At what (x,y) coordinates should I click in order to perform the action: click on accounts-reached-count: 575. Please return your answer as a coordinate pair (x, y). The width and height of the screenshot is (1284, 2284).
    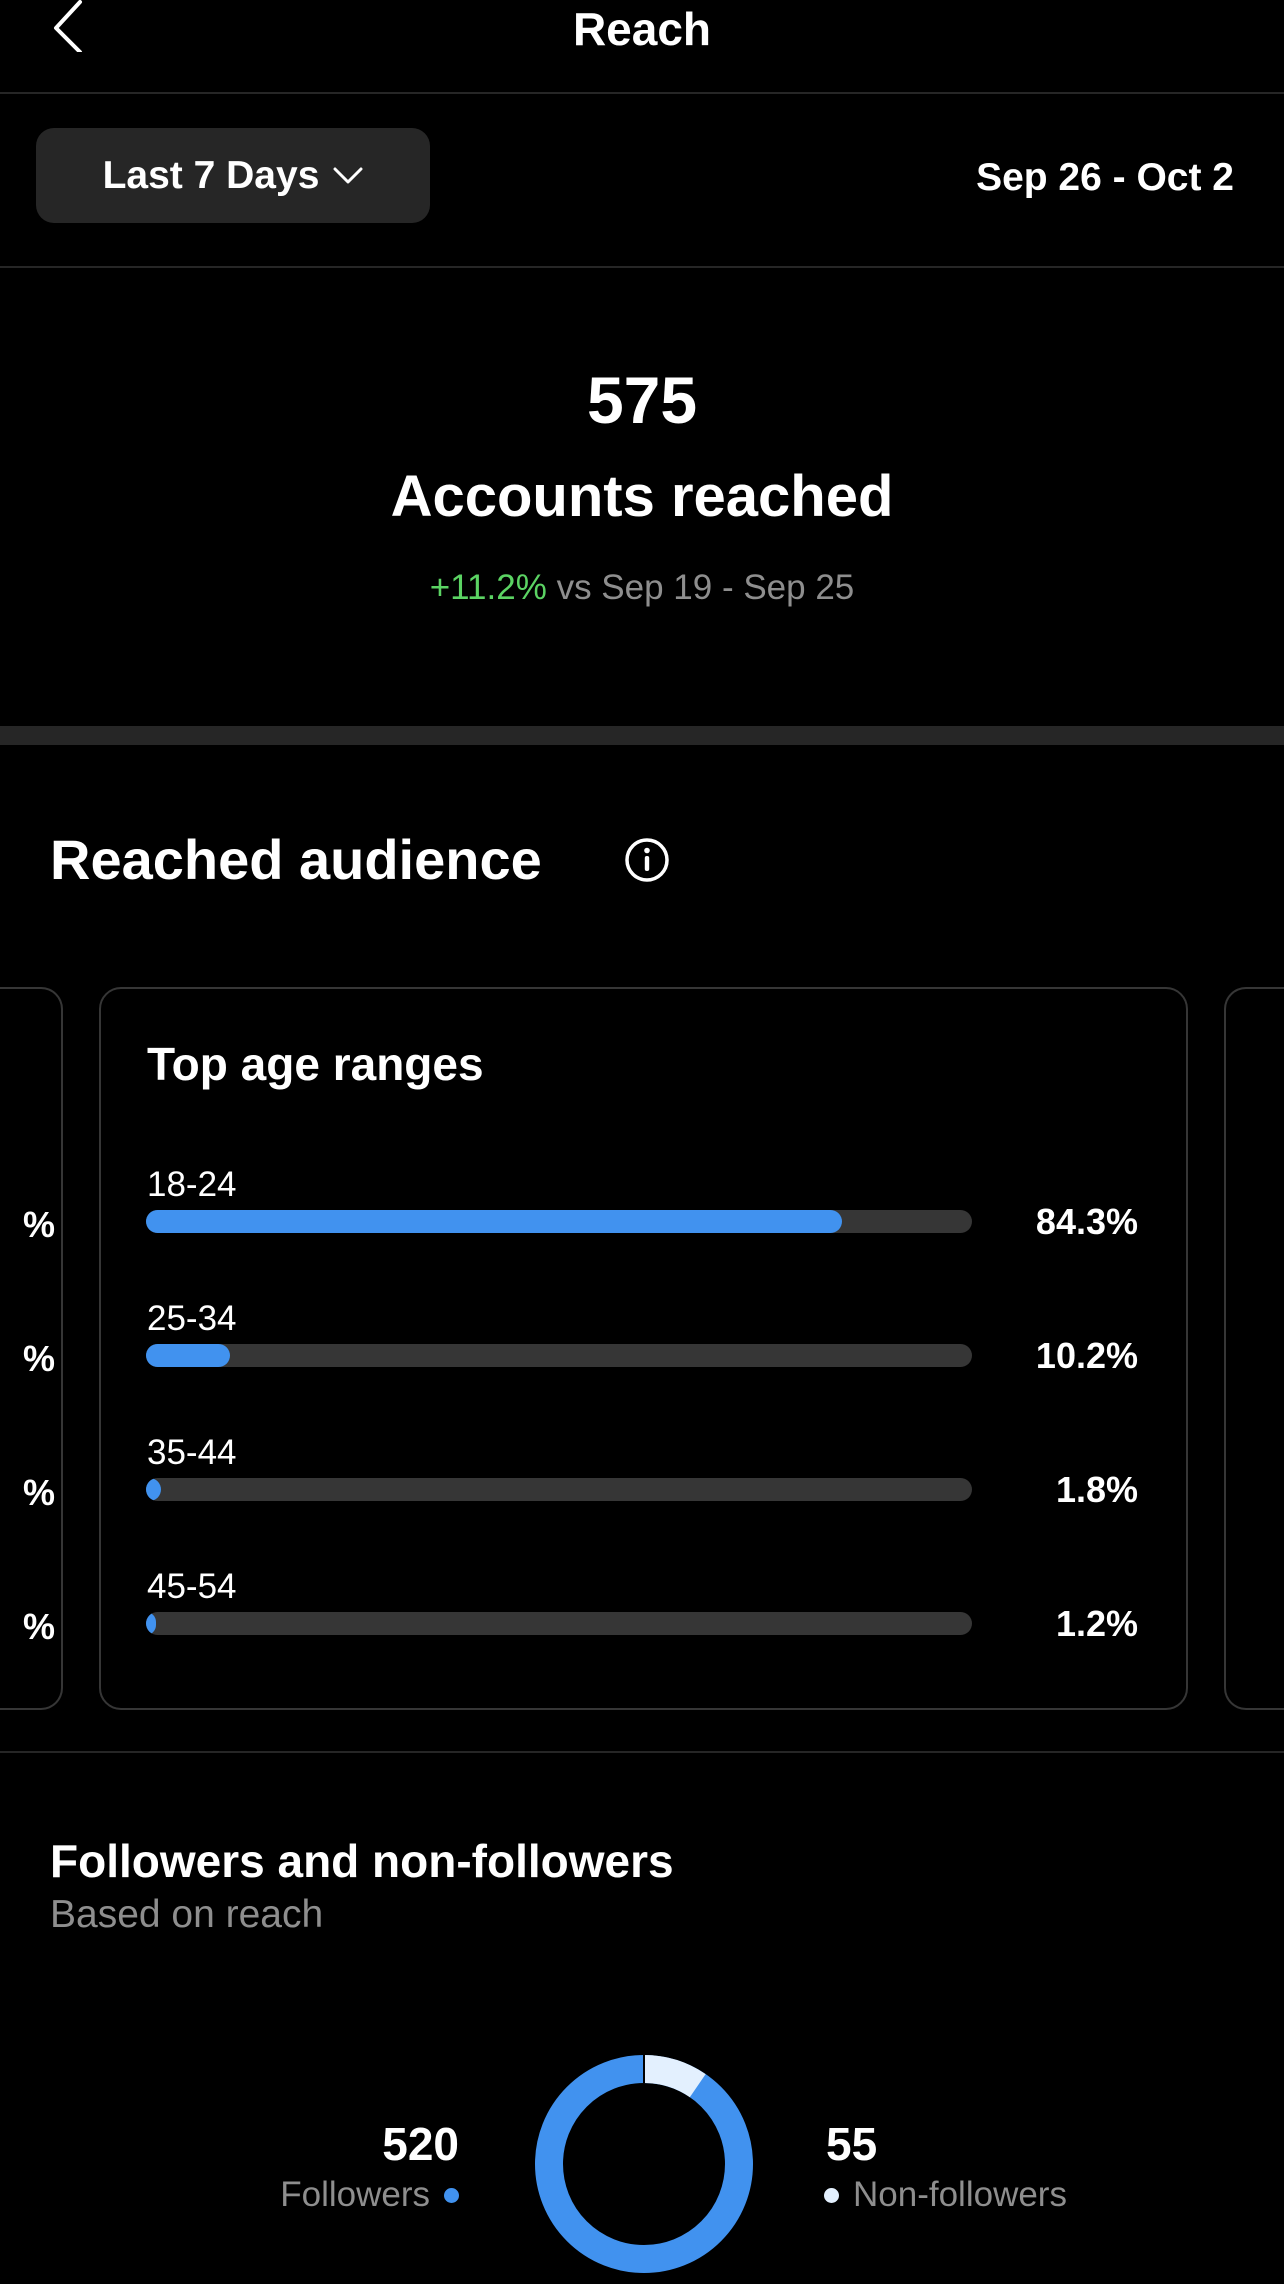
    Looking at the image, I should click on (642, 400).